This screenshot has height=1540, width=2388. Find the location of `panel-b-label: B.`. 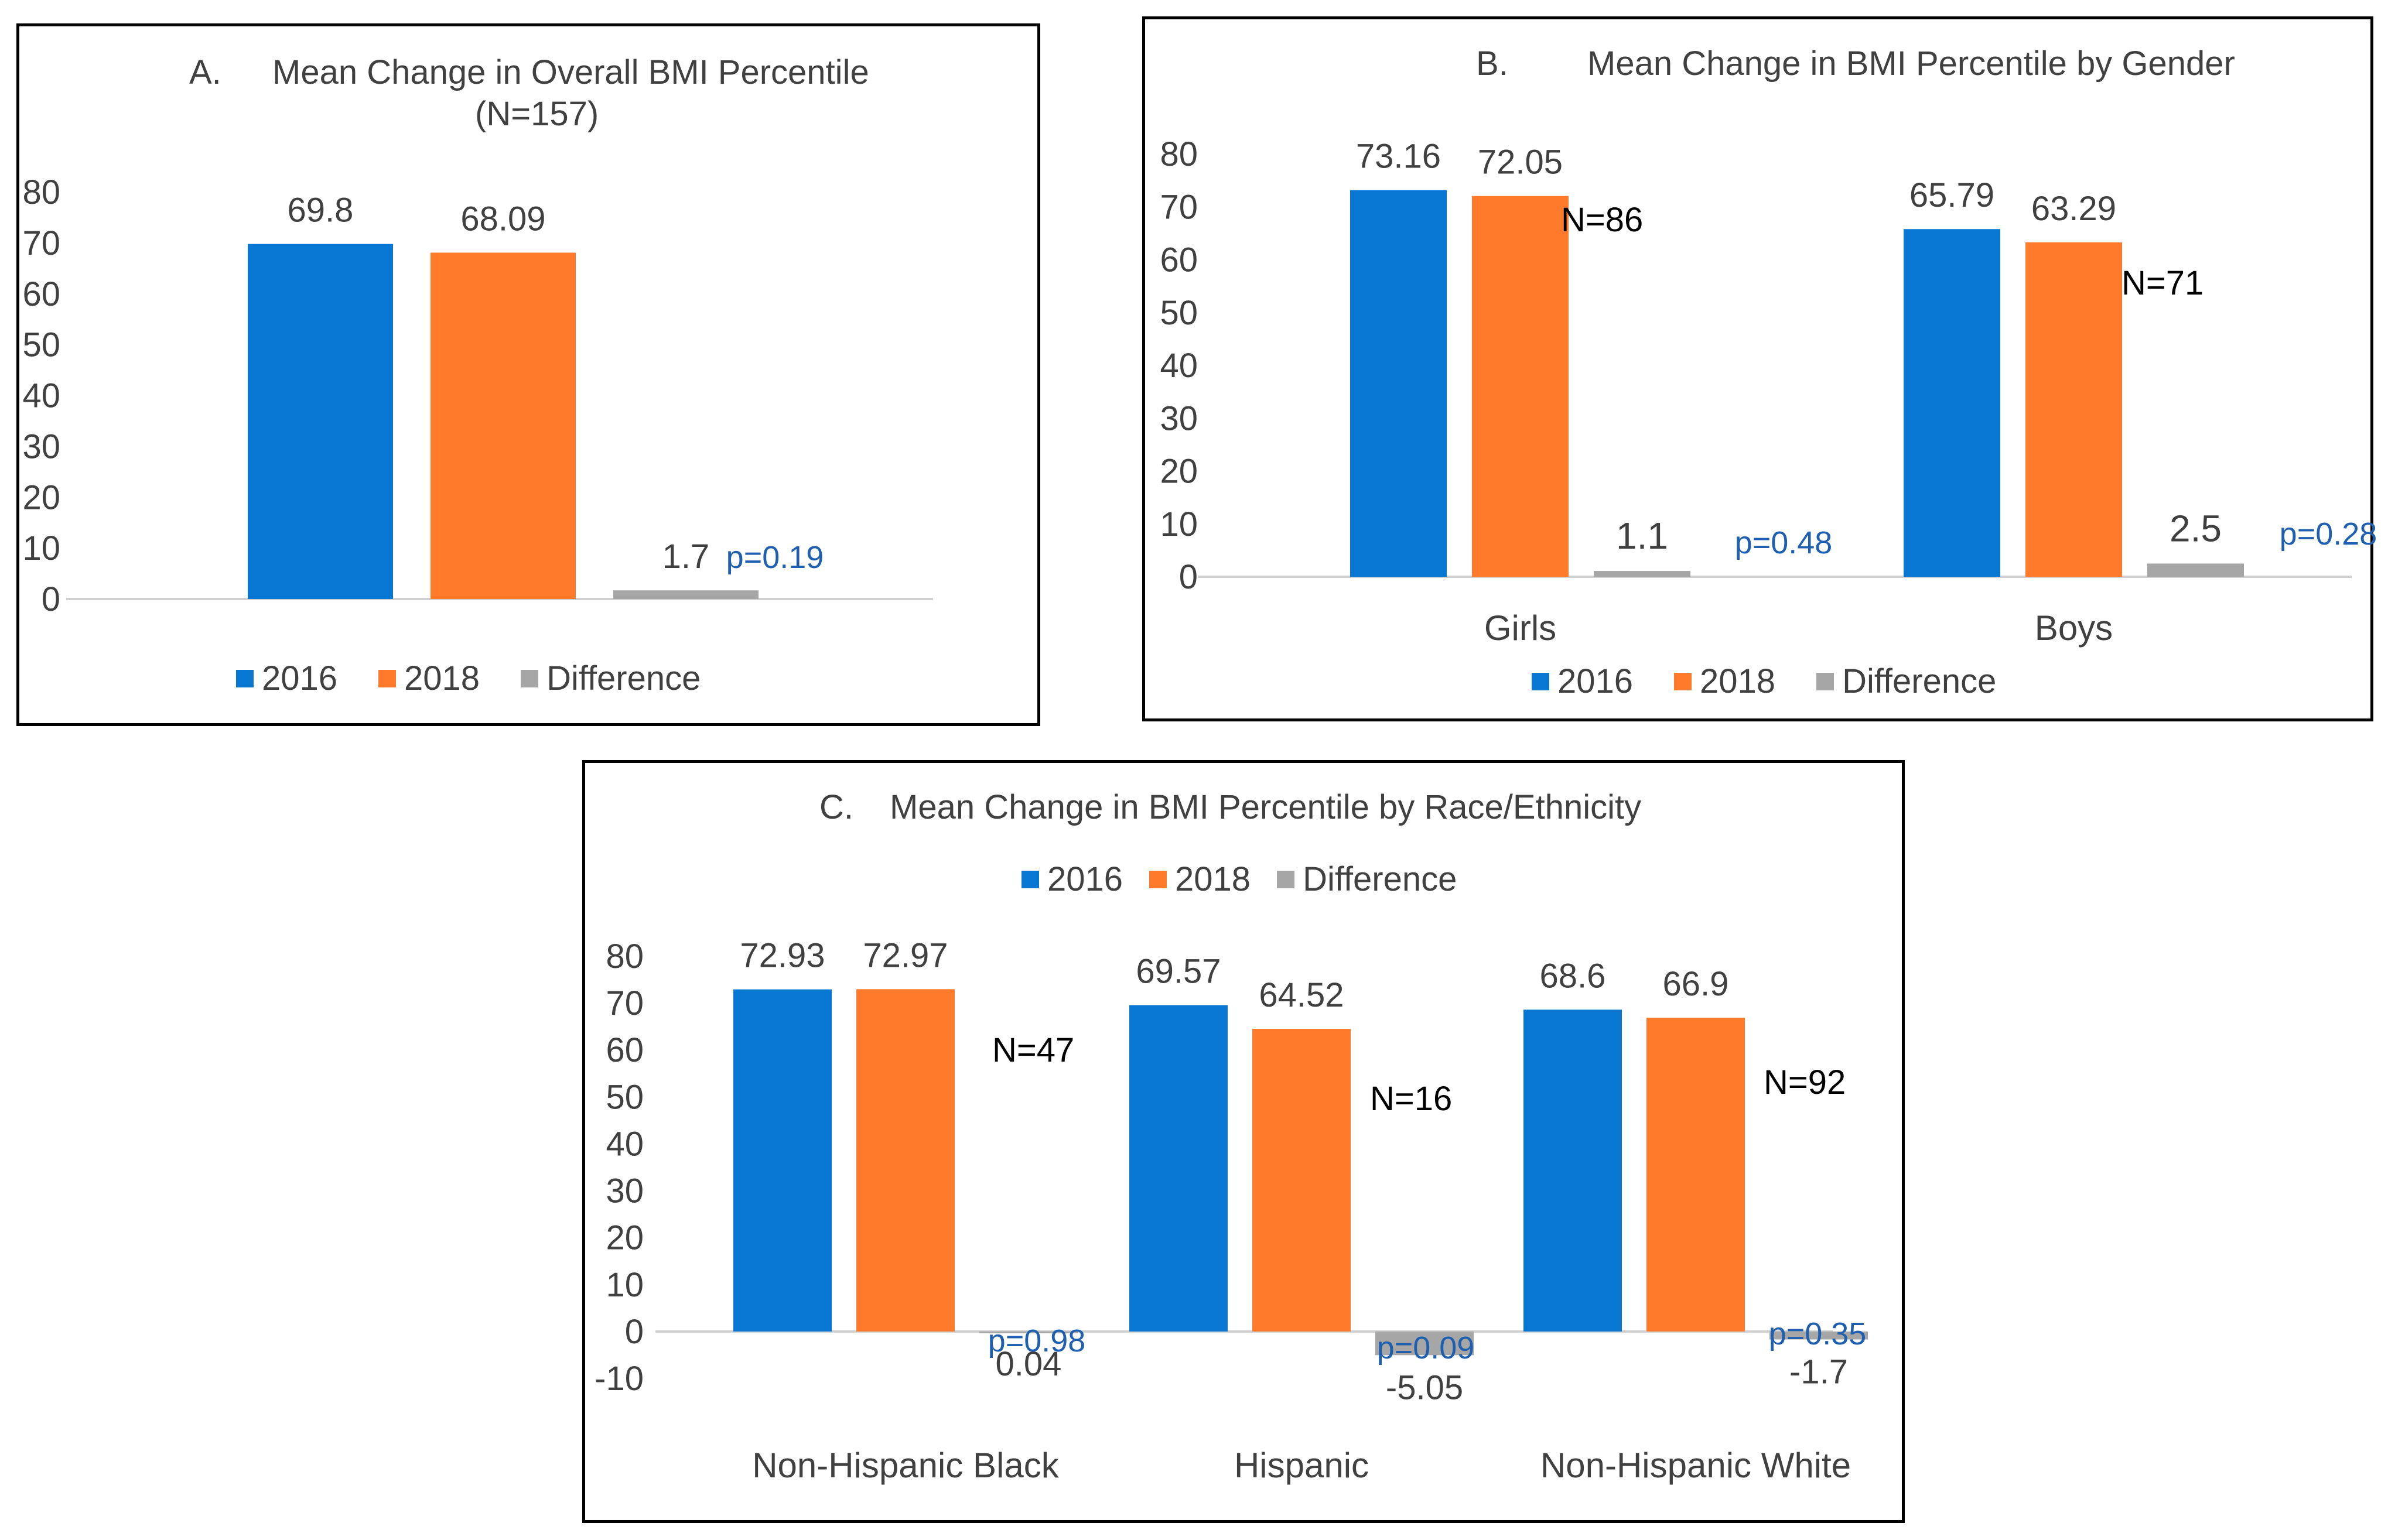

panel-b-label: B. is located at coordinates (1492, 64).